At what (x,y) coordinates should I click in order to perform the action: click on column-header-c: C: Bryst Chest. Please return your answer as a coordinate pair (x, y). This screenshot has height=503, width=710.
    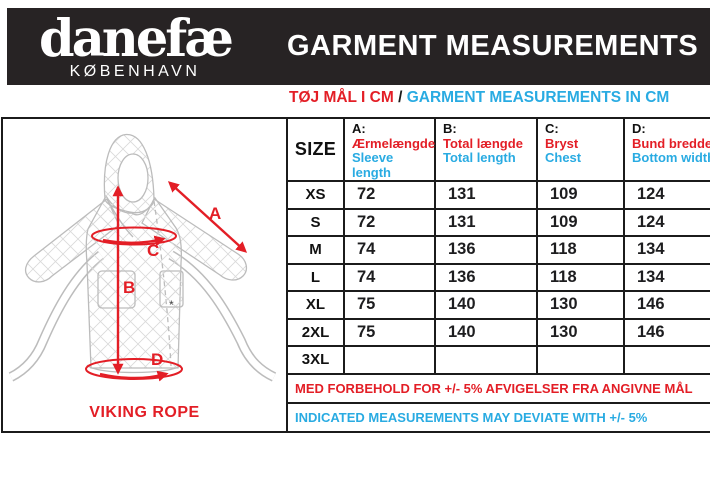
    Looking at the image, I should click on (580, 149).